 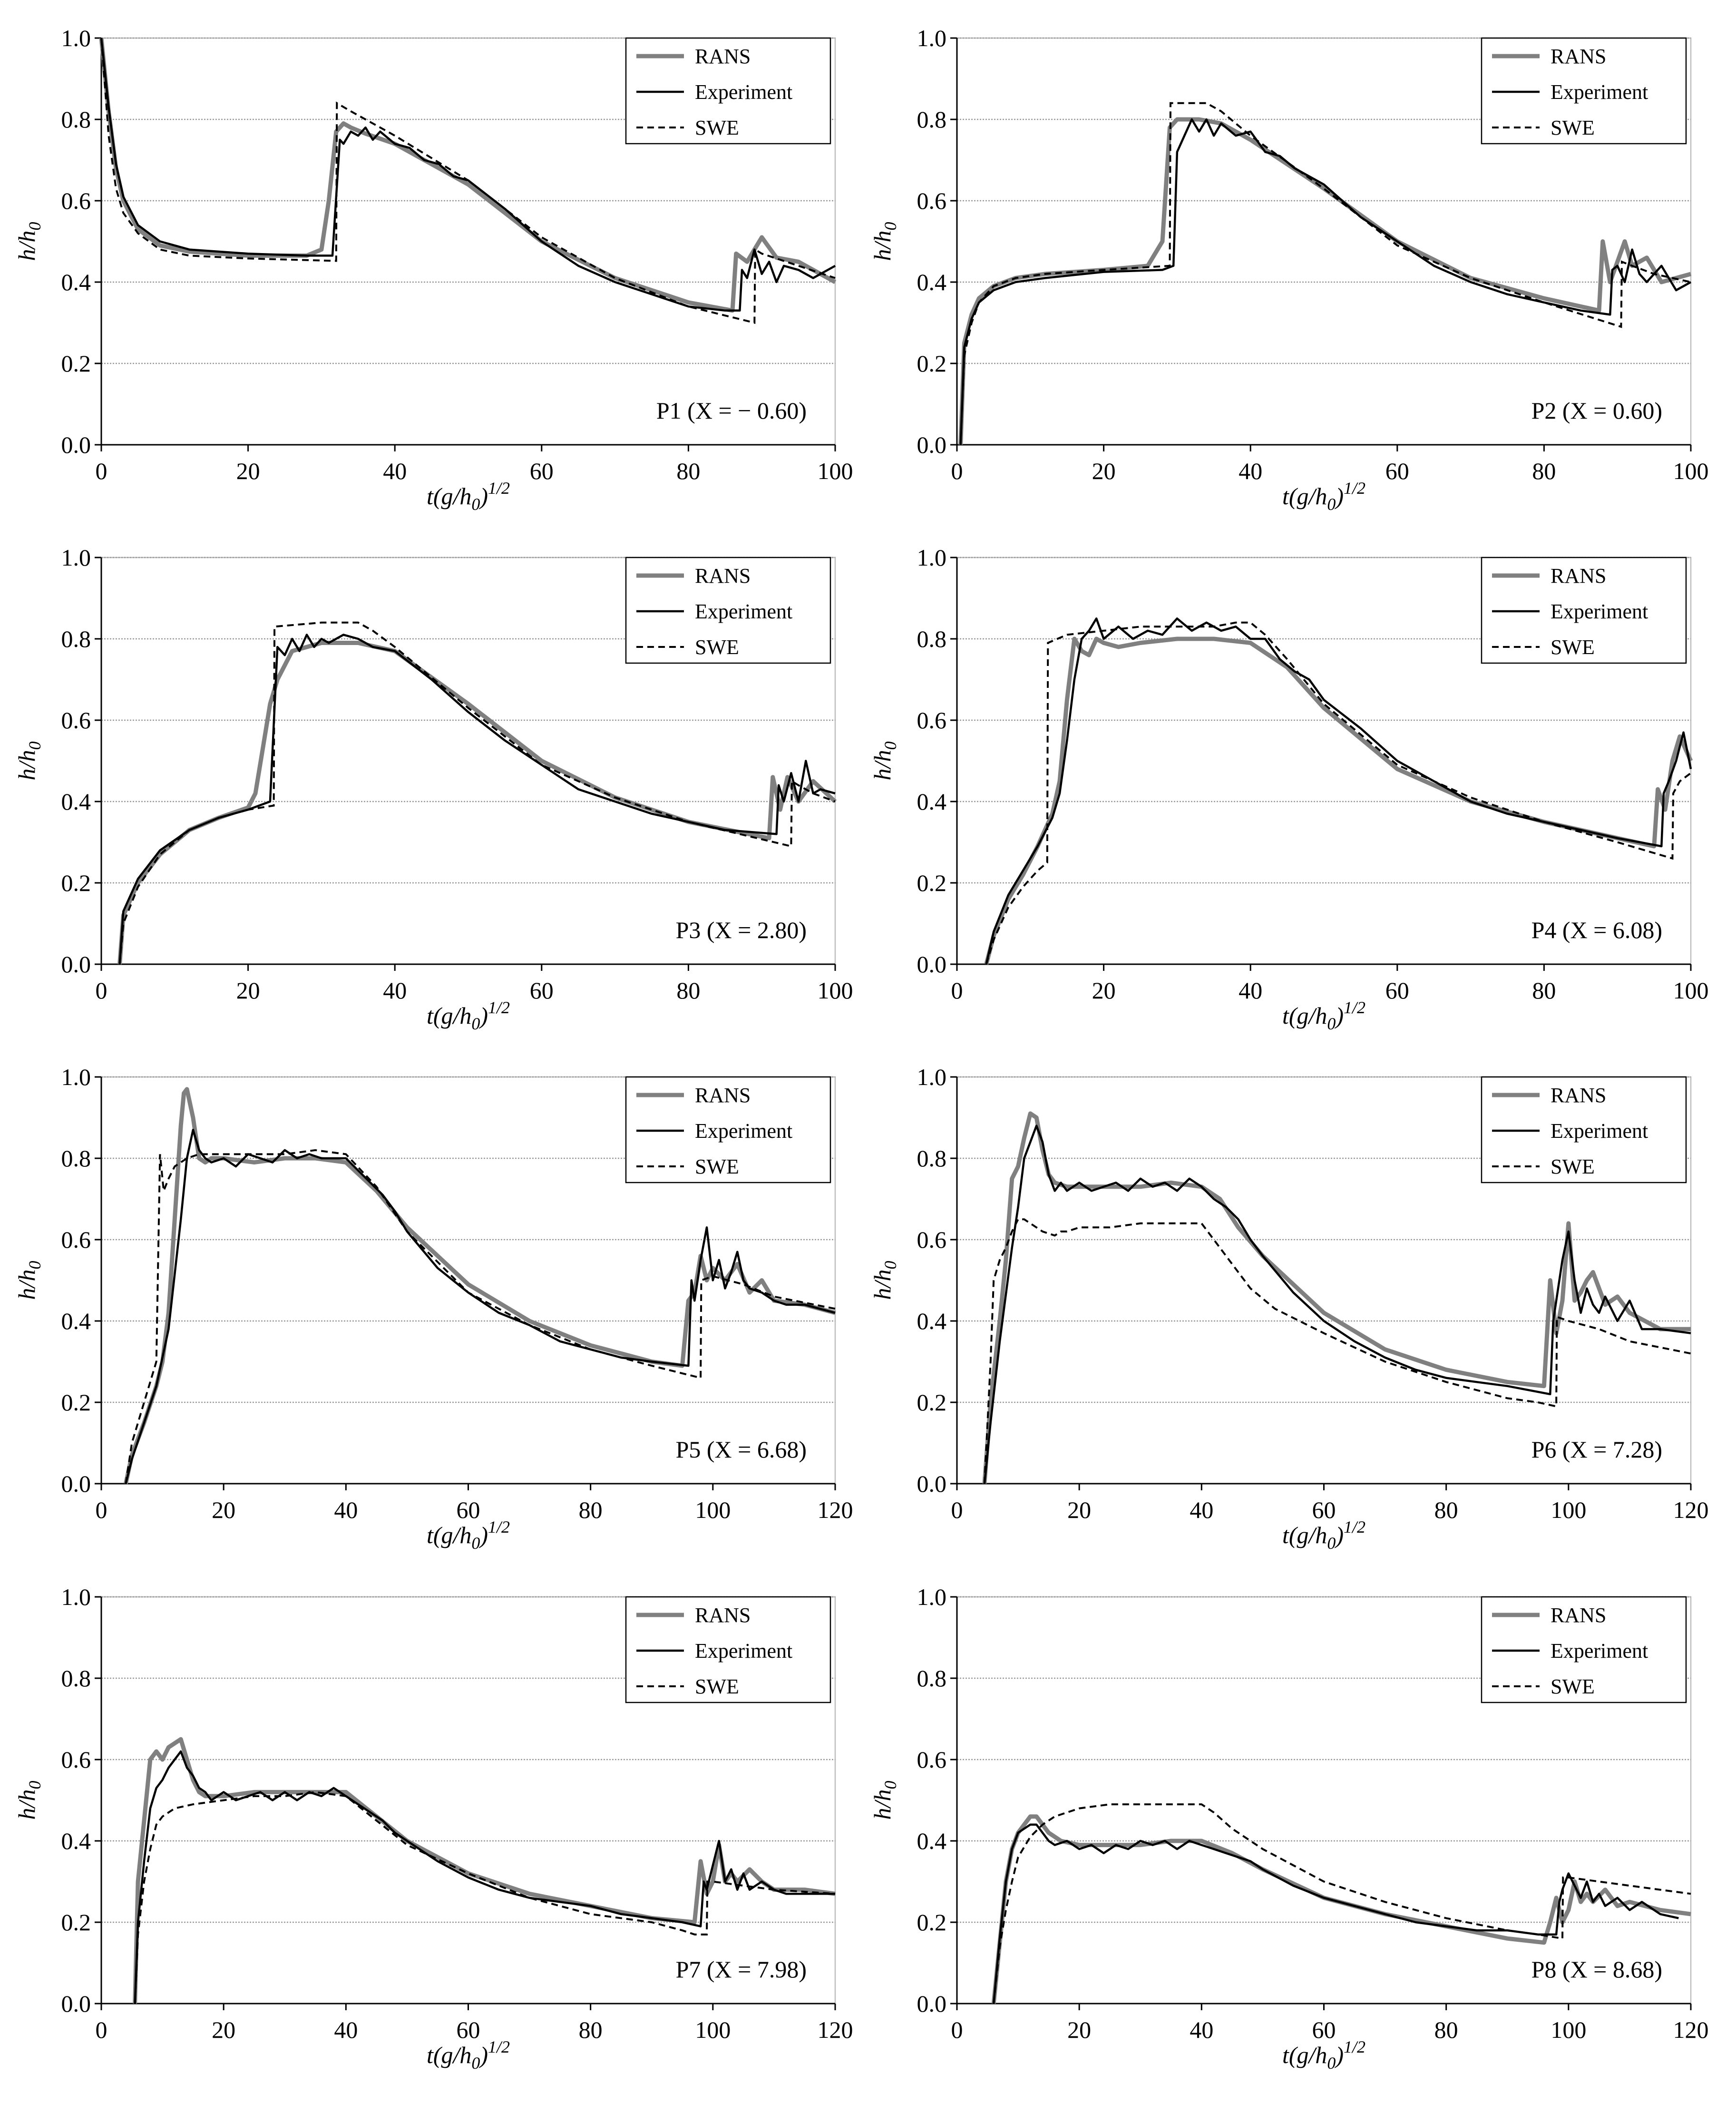 I want to click on panel-annotation: P4 (X = 6.08), so click(x=1597, y=930).